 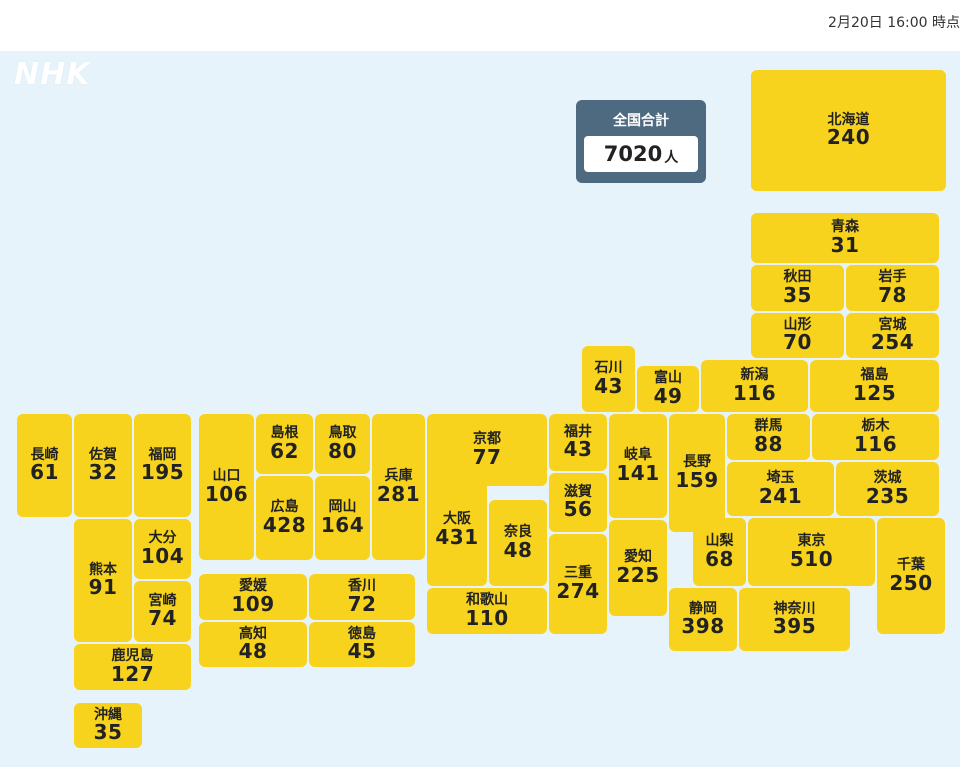 I want to click on prefecture-tile: 神奈川 395, so click(x=794, y=619).